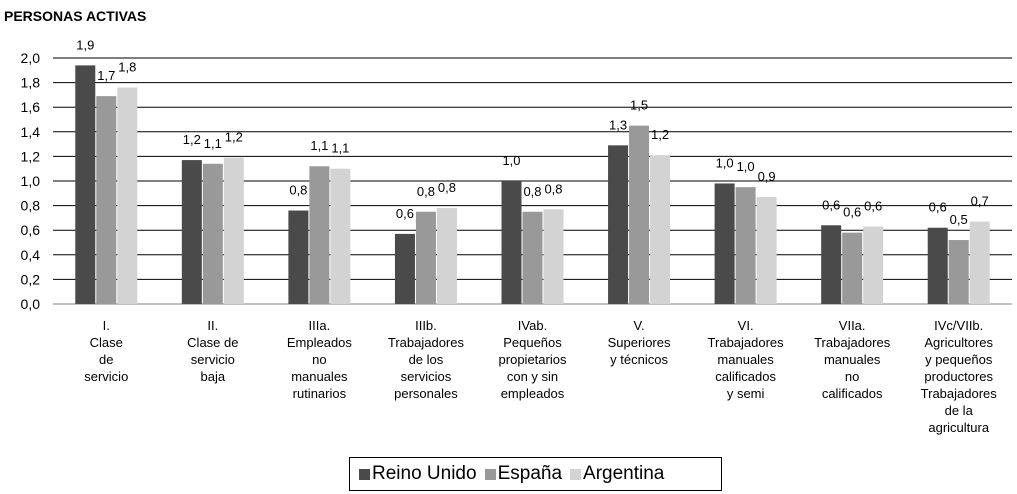 This screenshot has width=1017, height=494. I want to click on y-tick-label: 1,6, so click(31, 107).